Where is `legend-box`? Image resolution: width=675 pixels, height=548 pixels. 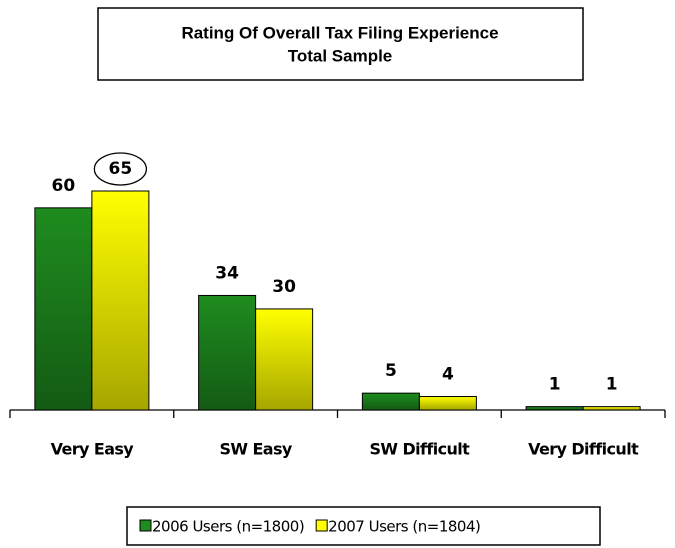 legend-box is located at coordinates (363, 526).